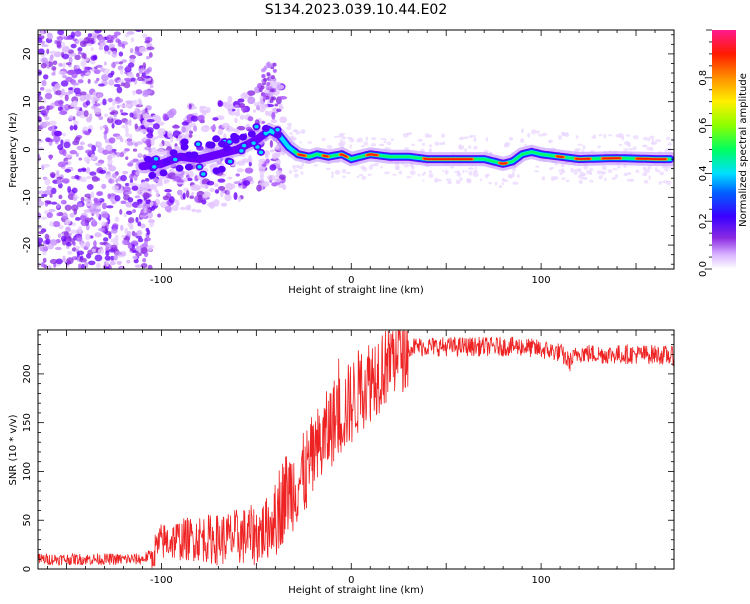 The image size is (750, 604). What do you see at coordinates (27, 245) in the screenshot?
I see `y-tick-label: -20` at bounding box center [27, 245].